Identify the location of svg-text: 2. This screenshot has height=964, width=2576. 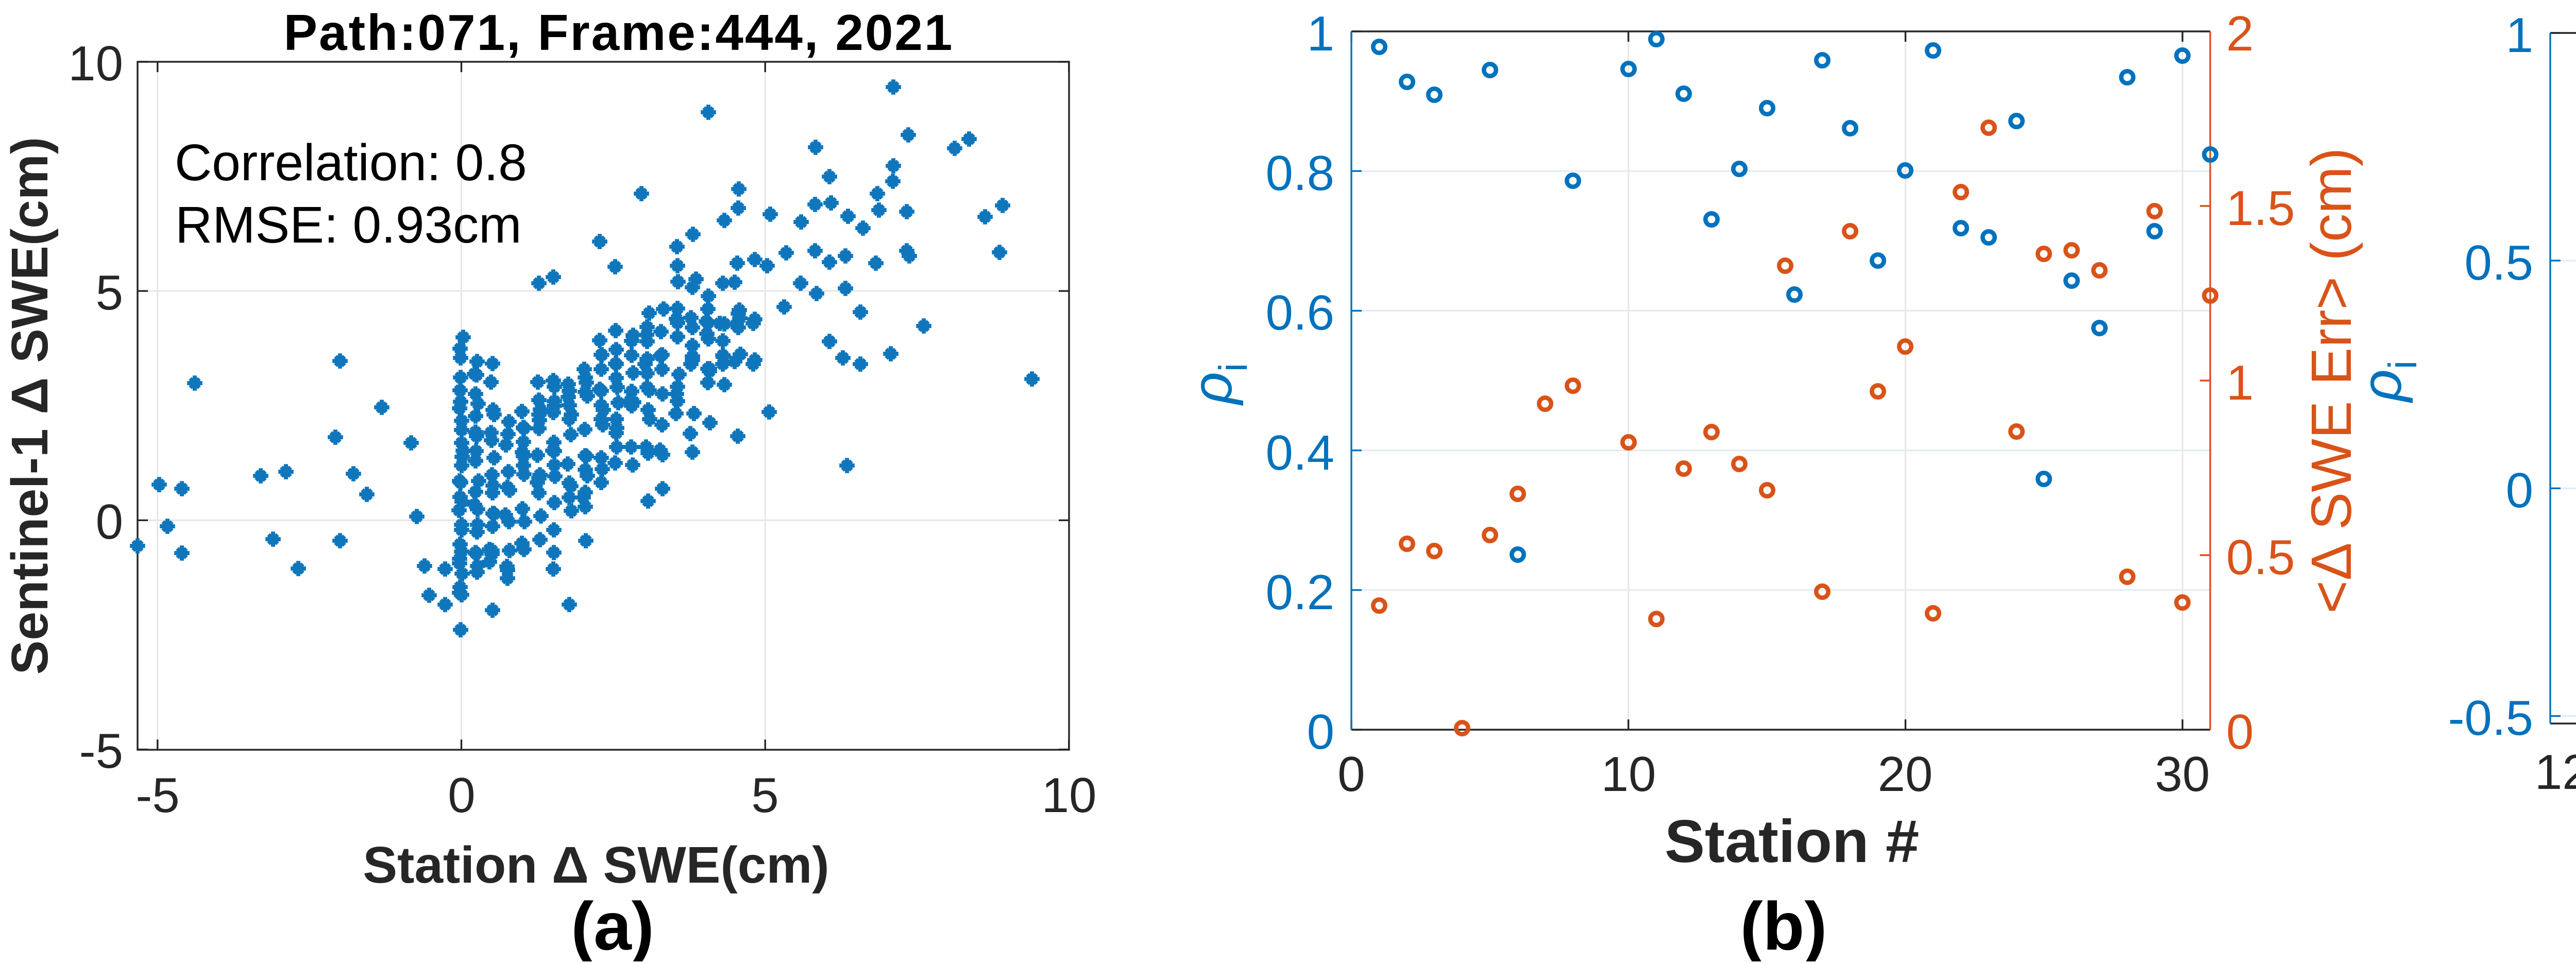
(2239, 33).